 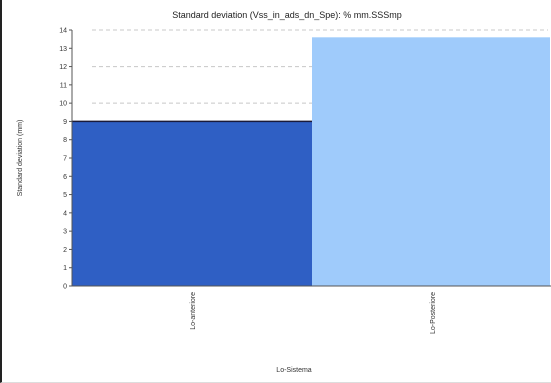 I want to click on y-tick-label: 6, so click(x=65, y=177).